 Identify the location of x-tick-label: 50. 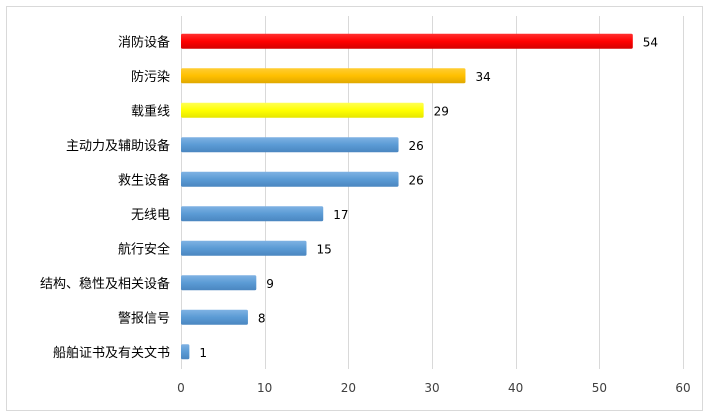
(599, 388).